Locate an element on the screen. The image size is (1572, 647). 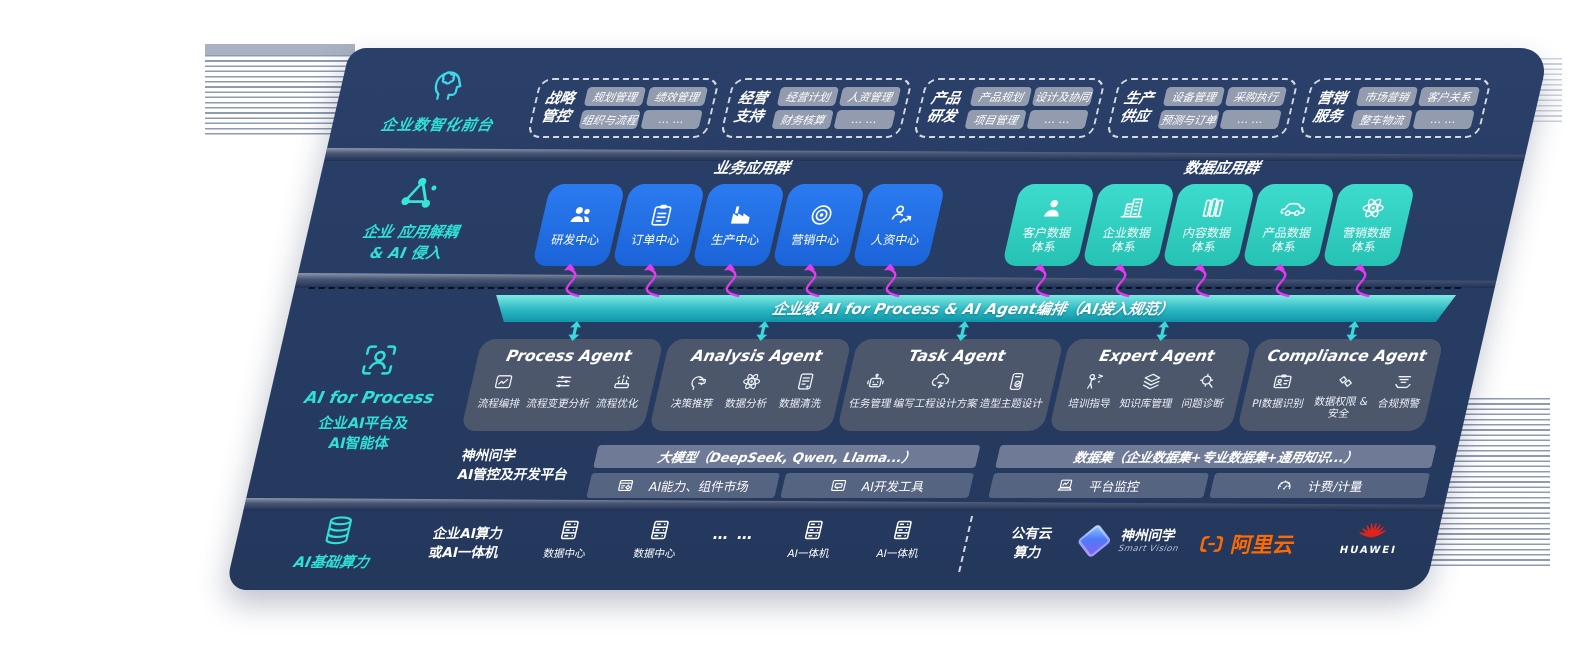
agent-box-expert: Expert Agent 培训指导 知识库管理 问题诊断 is located at coordinates (1150, 385).